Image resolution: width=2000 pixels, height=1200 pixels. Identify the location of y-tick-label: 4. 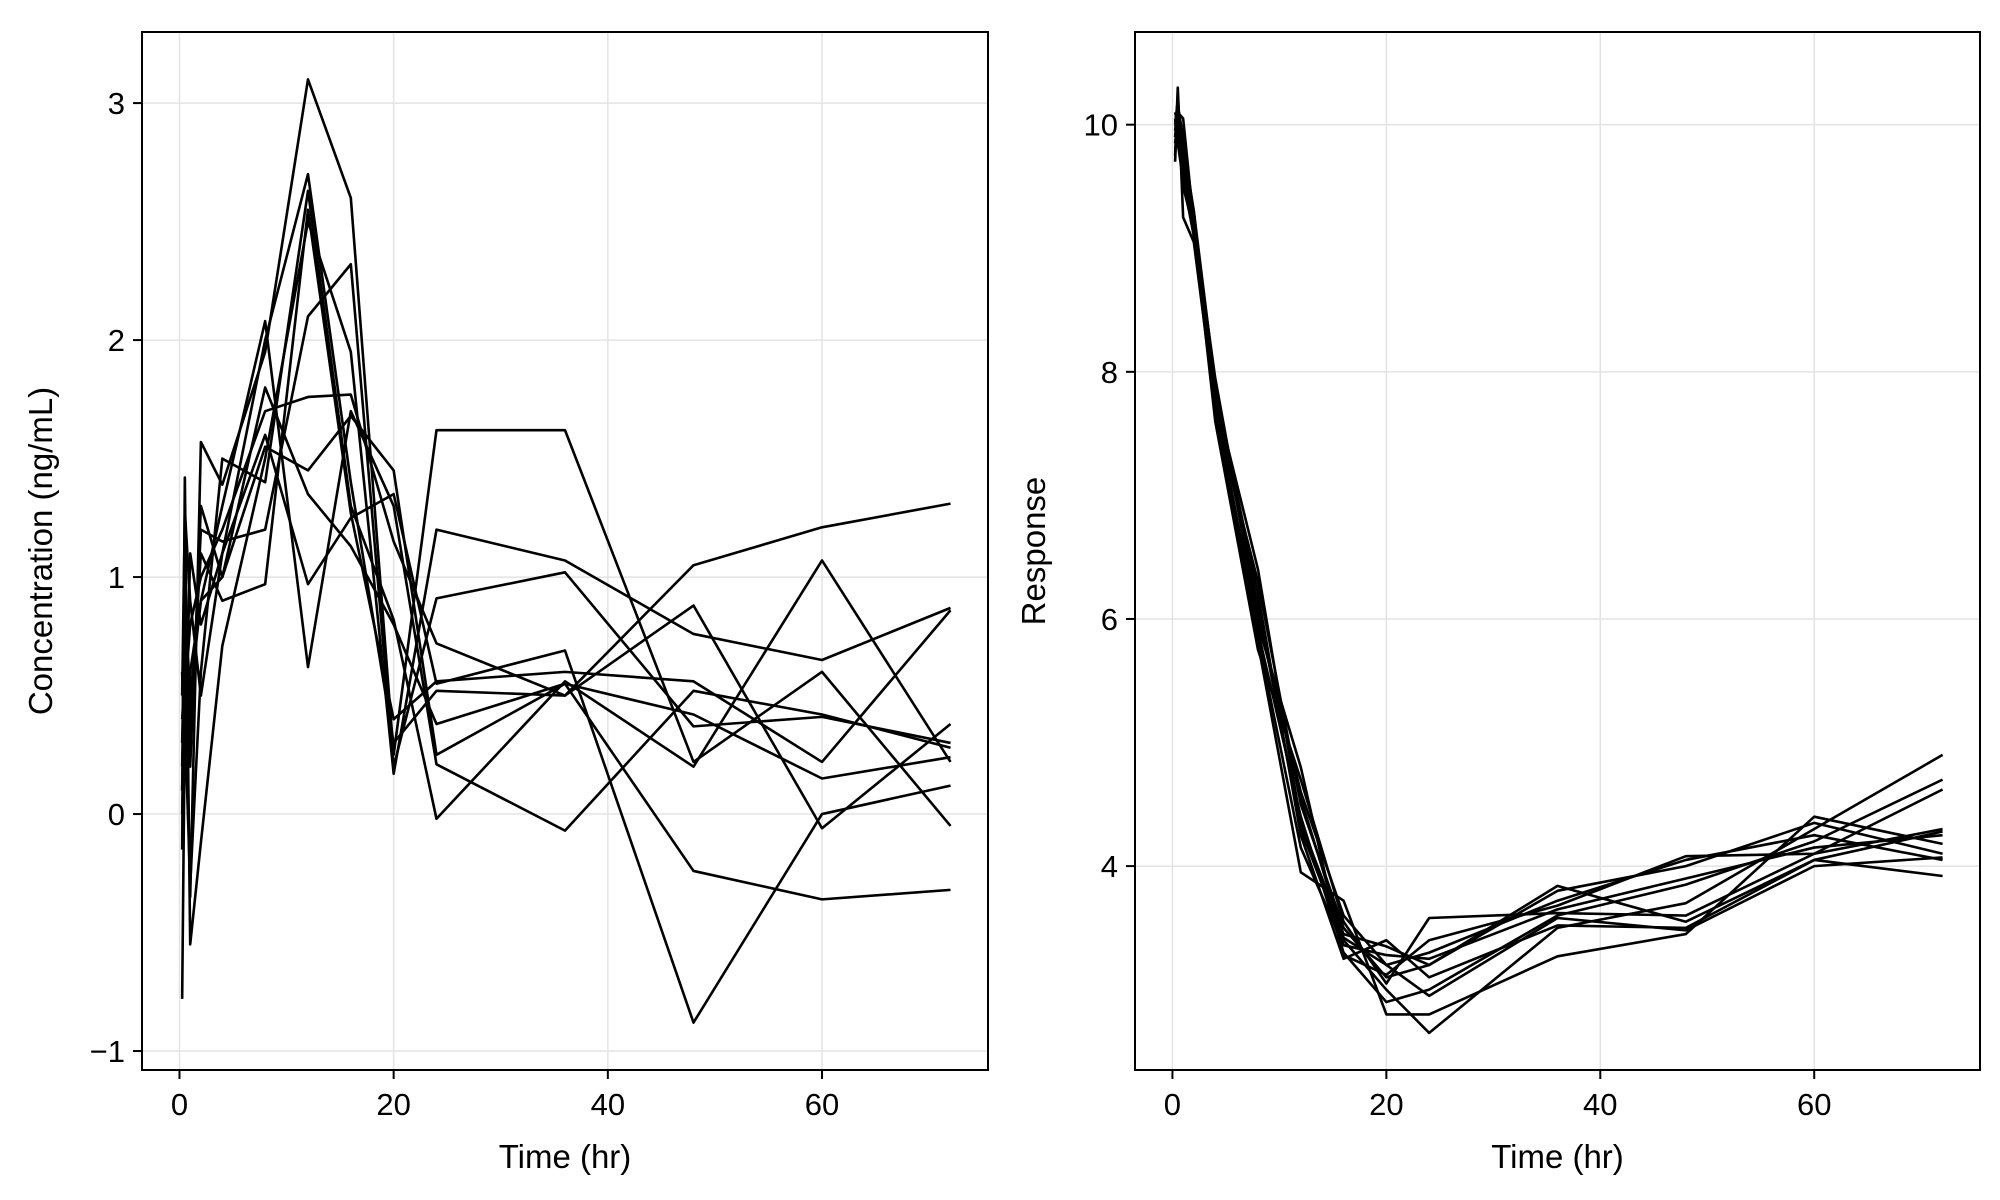
(1109, 866).